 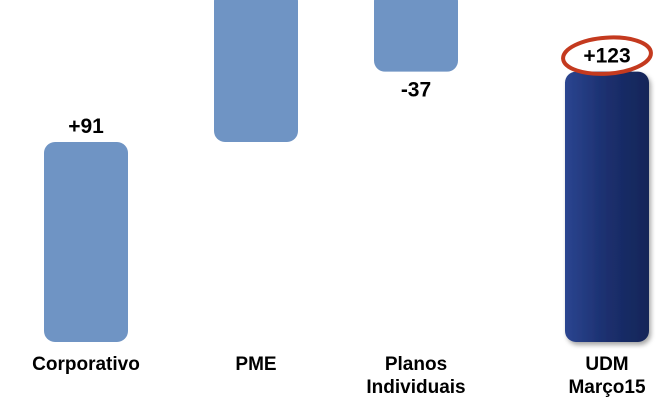 I want to click on value-label-2: -37, so click(x=416, y=90).